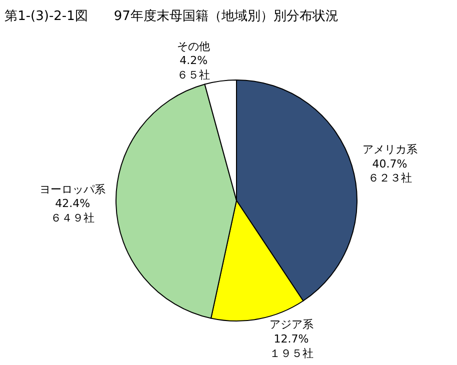 The height and width of the screenshot is (365, 457). Describe the element at coordinates (193, 46) in the screenshot. I see `slice-label: その他` at that location.